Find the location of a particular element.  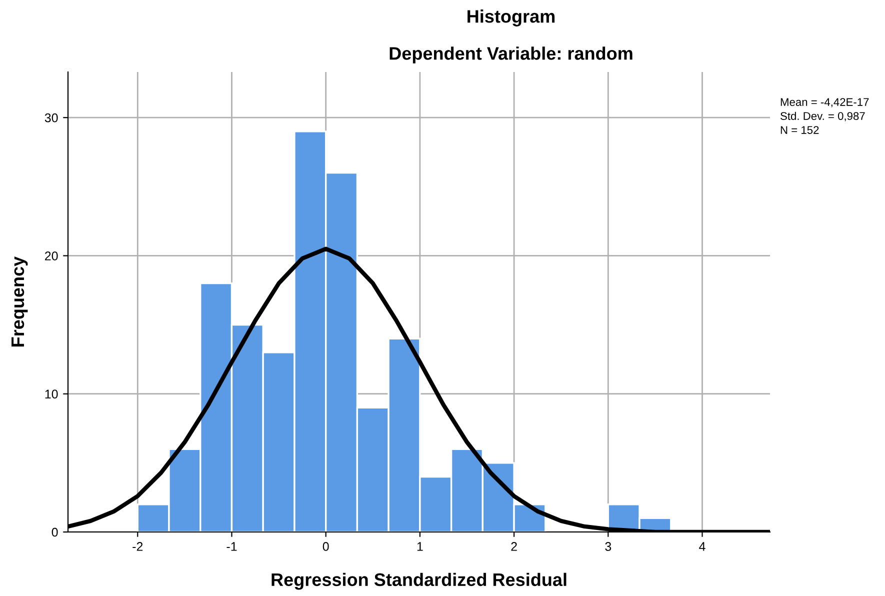

chart-title: Histogram is located at coordinates (511, 18).